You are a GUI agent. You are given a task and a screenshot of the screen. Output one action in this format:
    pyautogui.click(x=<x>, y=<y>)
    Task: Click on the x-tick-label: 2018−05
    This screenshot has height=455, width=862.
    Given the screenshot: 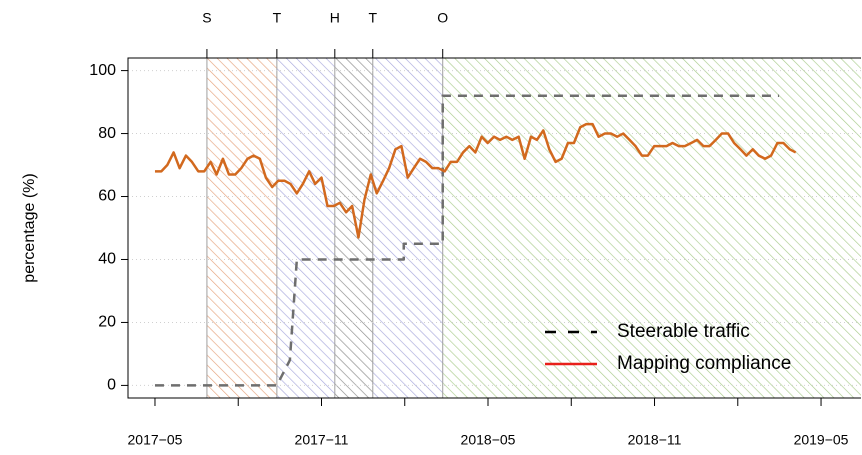 What is the action you would take?
    pyautogui.click(x=488, y=440)
    